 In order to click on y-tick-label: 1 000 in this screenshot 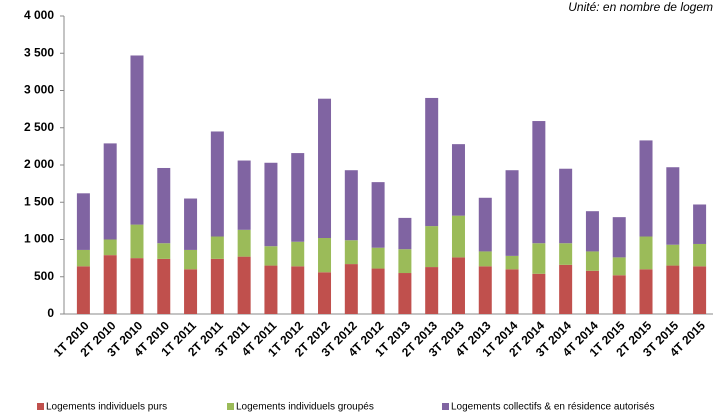, I will do `click(39, 239)`.